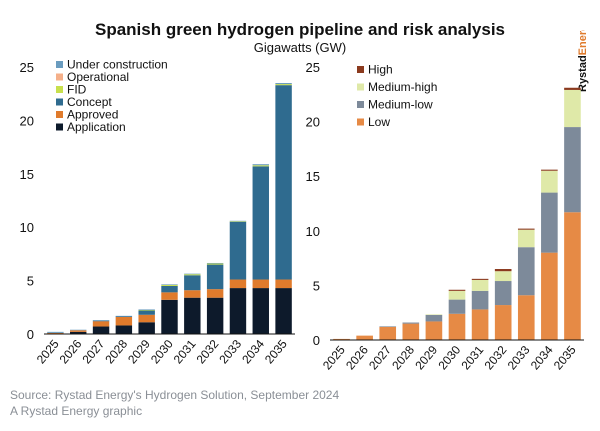  I want to click on right-xtick-label: 2032, so click(496, 358).